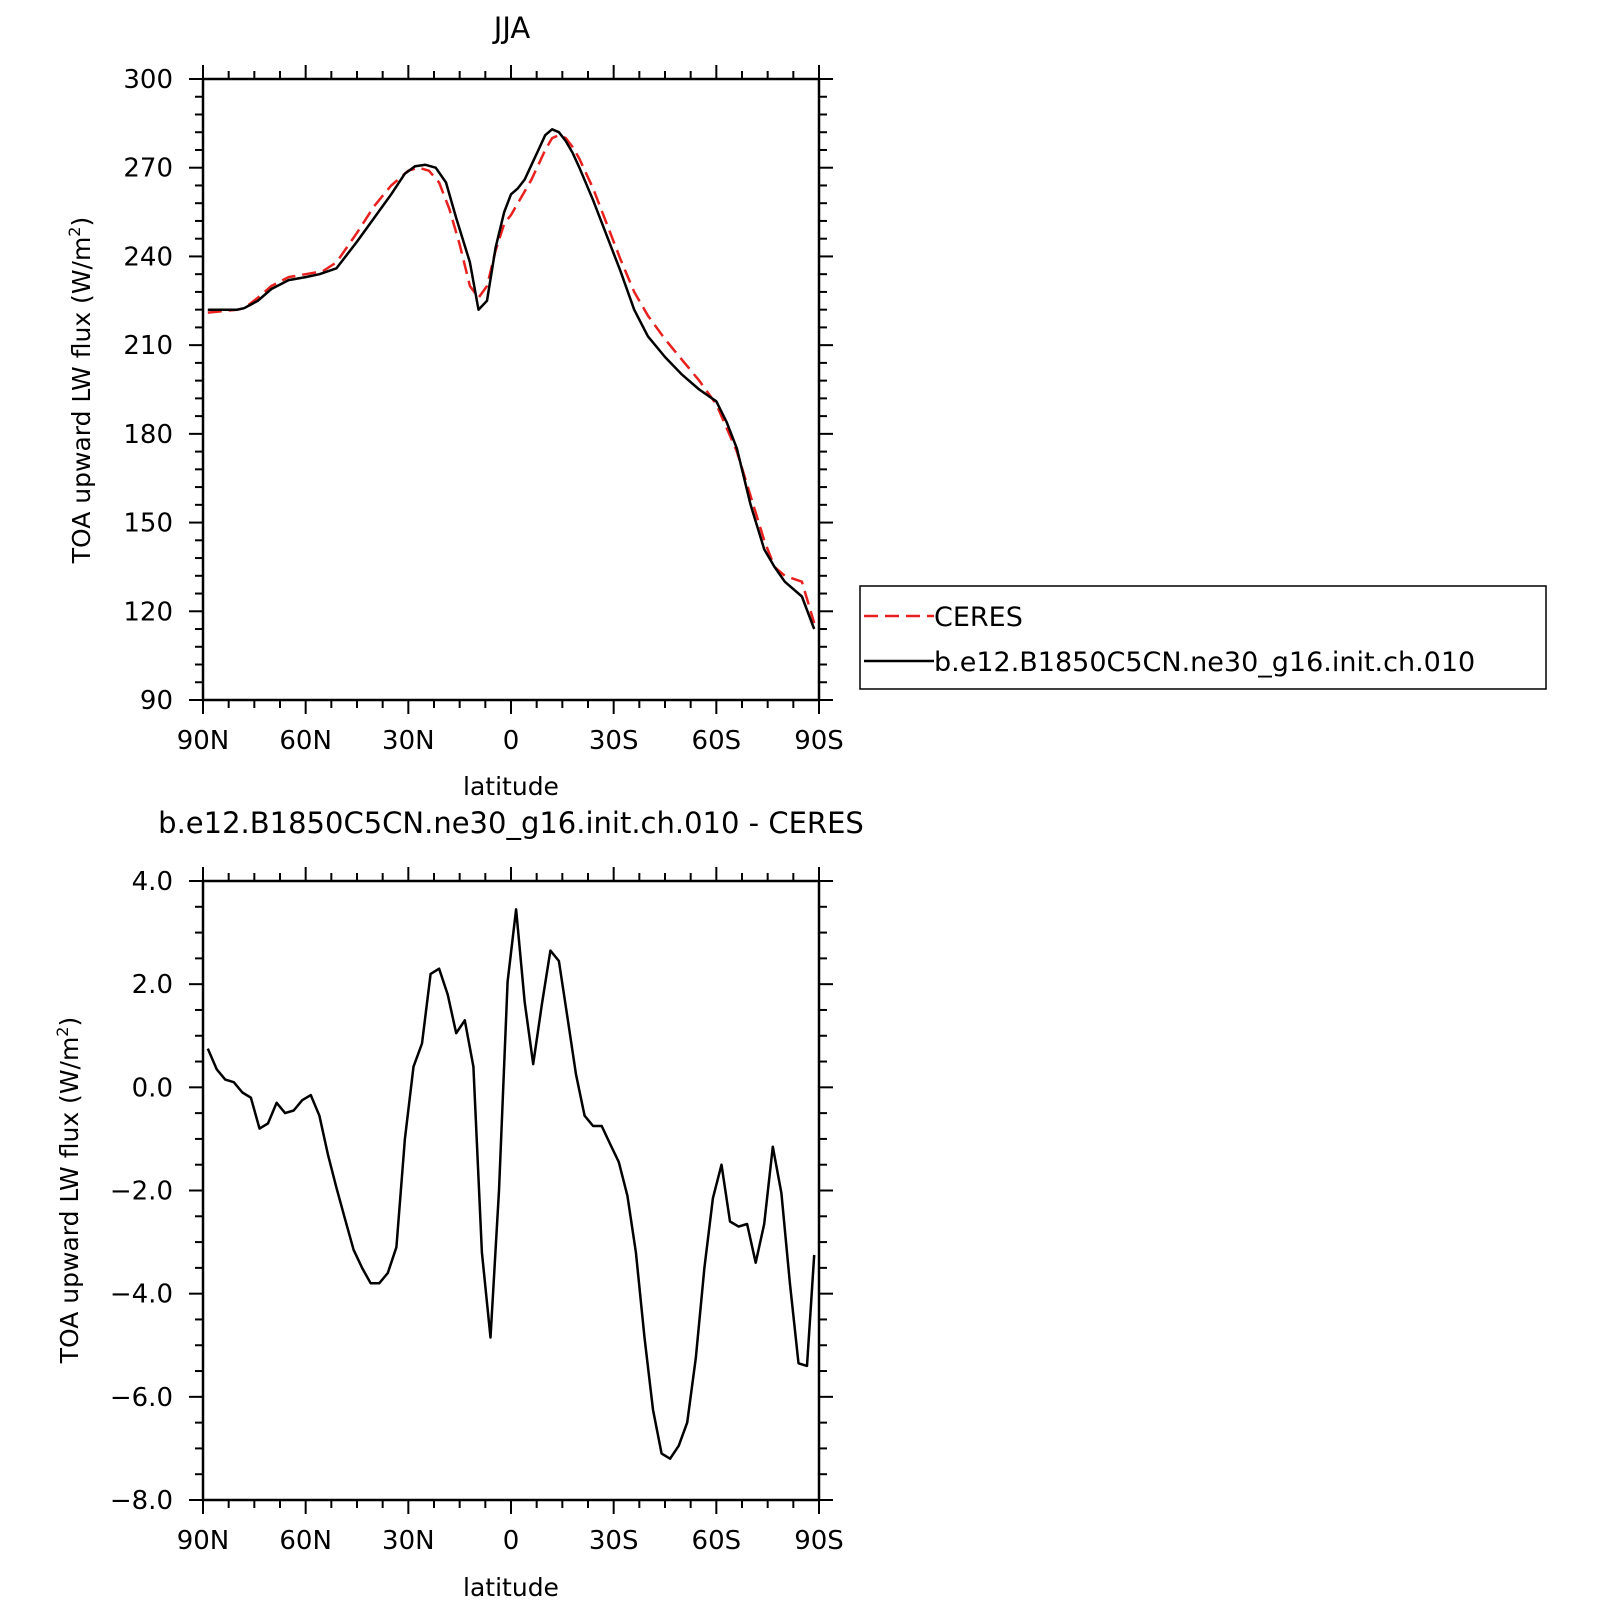  I want to click on bottom-y-axis-label-close: ), so click(69, 1022).